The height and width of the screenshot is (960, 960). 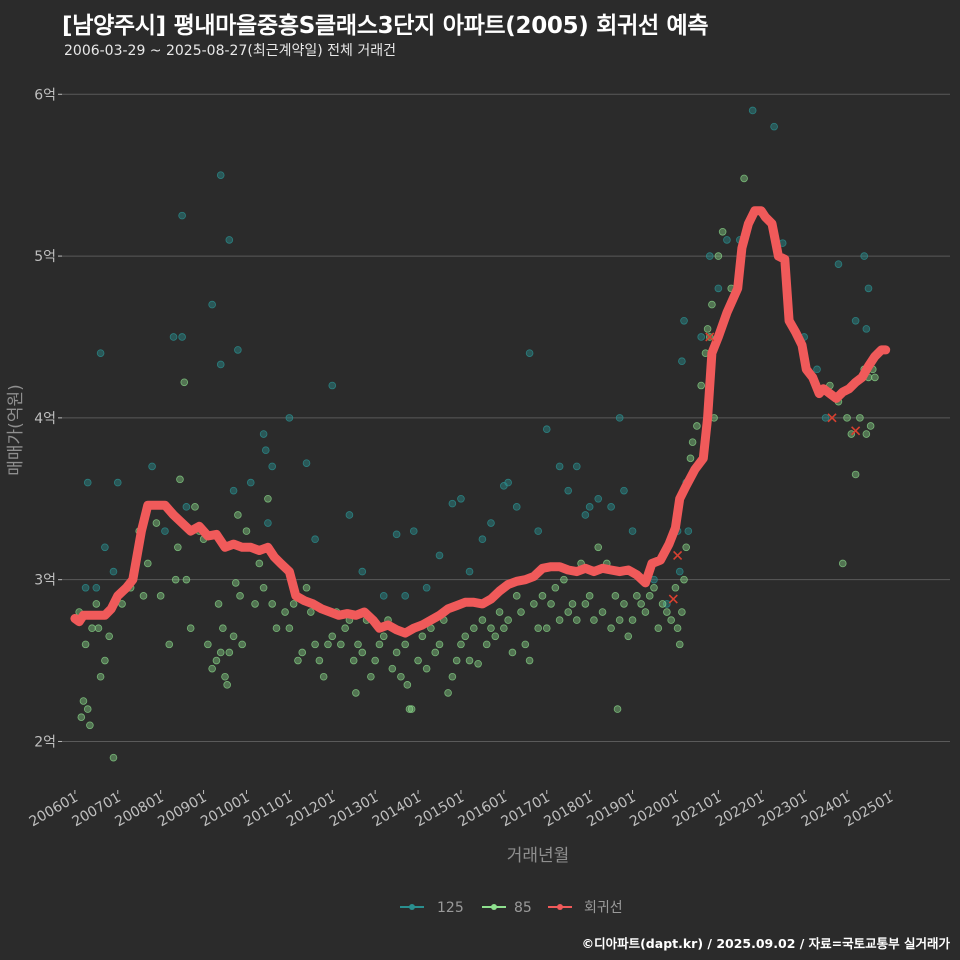 What do you see at coordinates (16, 429) in the screenshot?
I see `y-axis-title: 매매가(억원)` at bounding box center [16, 429].